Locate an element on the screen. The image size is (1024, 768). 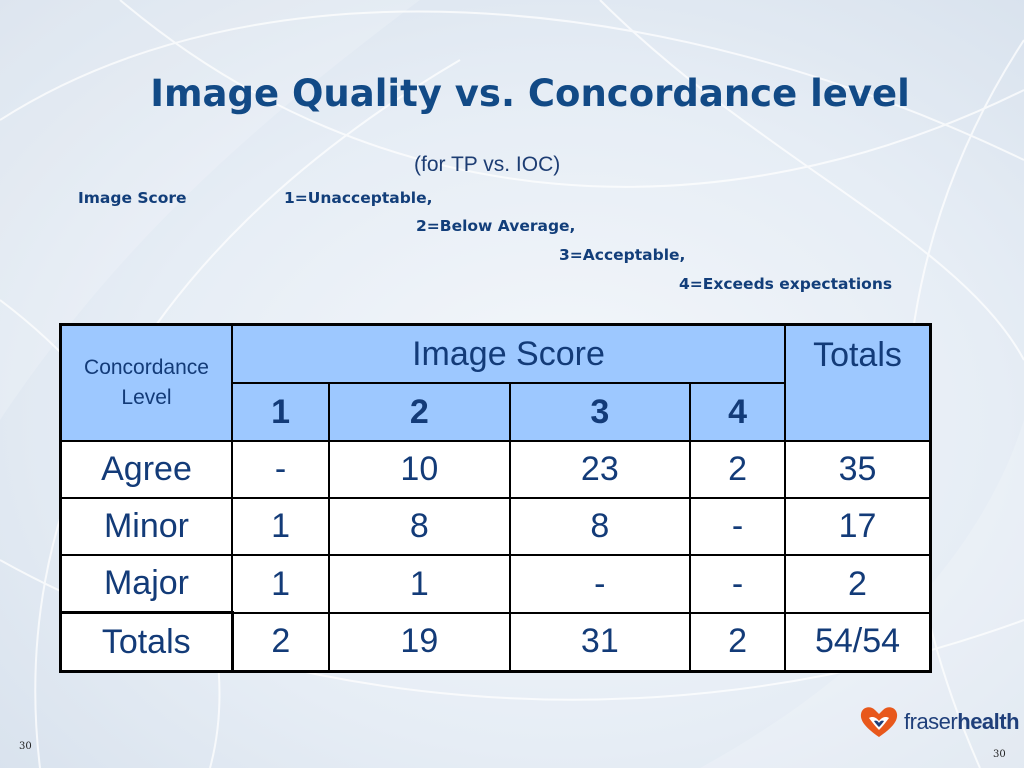
header-image-score: Image Score is located at coordinates (508, 353).